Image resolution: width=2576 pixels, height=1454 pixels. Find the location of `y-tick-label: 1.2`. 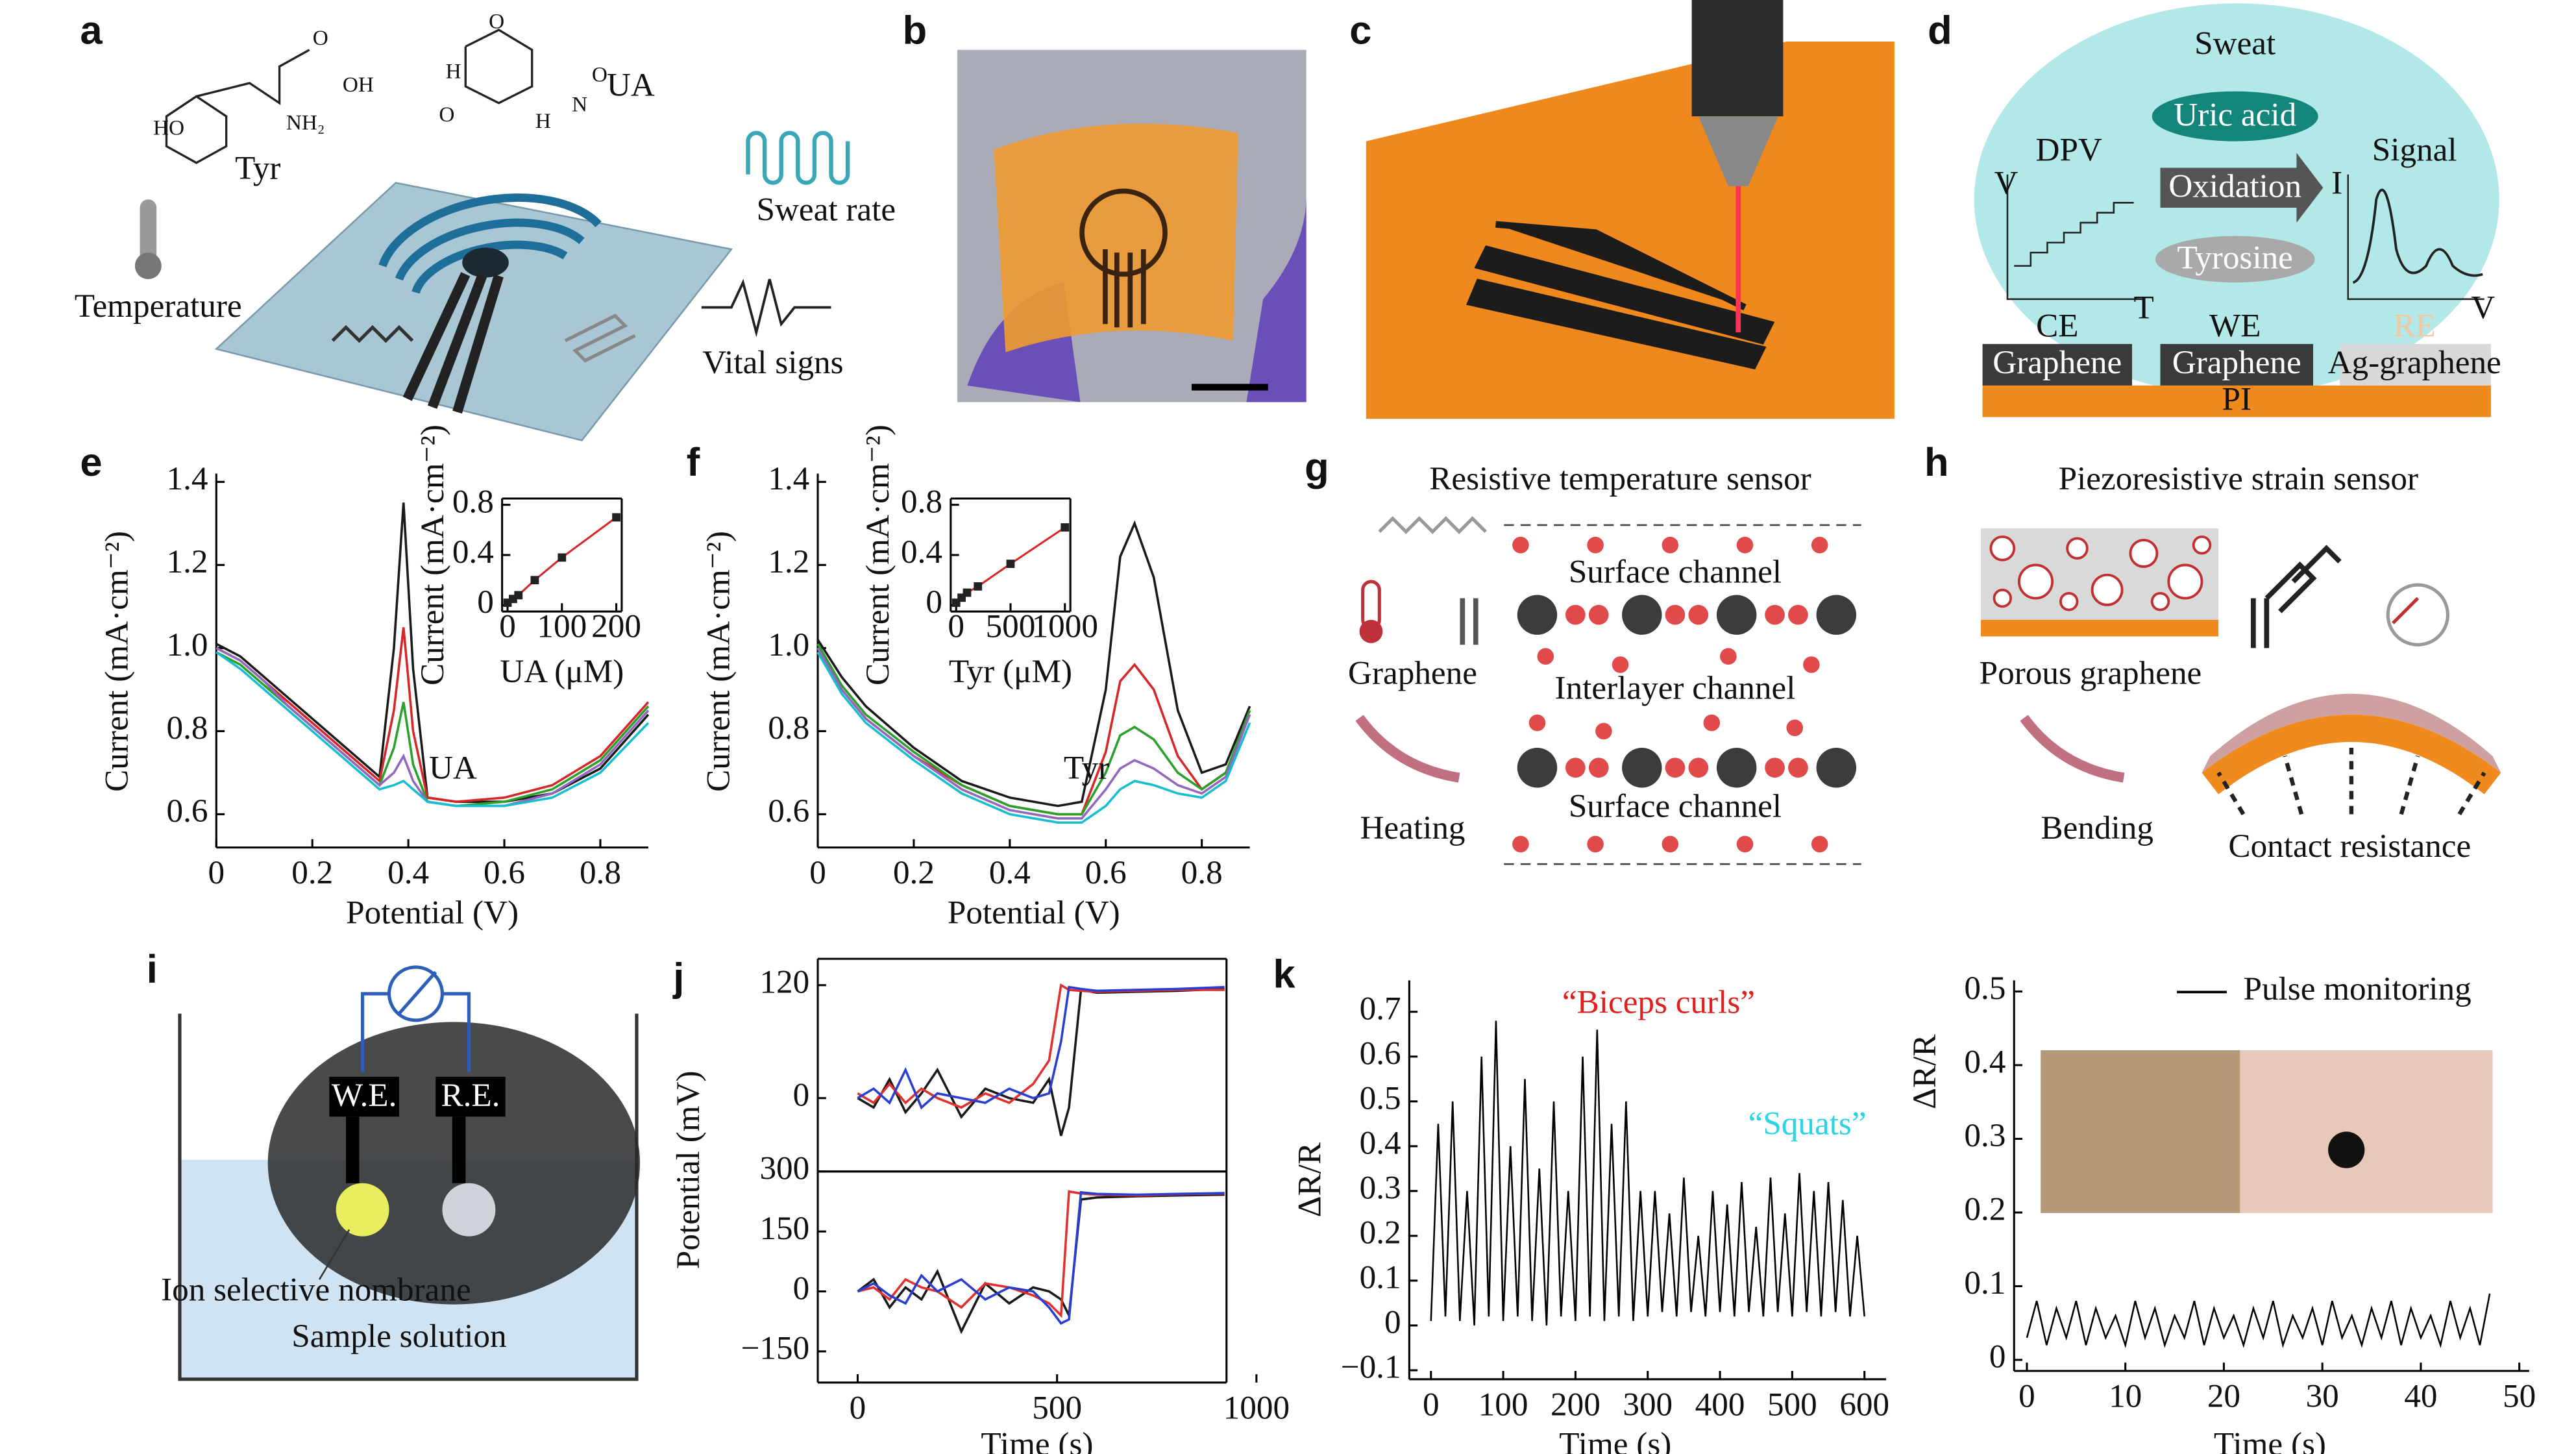

y-tick-label: 1.2 is located at coordinates (187, 561).